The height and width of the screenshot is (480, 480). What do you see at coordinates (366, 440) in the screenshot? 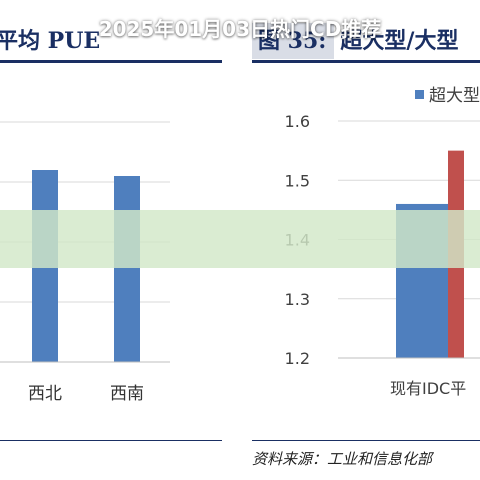
I see `right-footer-rule` at bounding box center [366, 440].